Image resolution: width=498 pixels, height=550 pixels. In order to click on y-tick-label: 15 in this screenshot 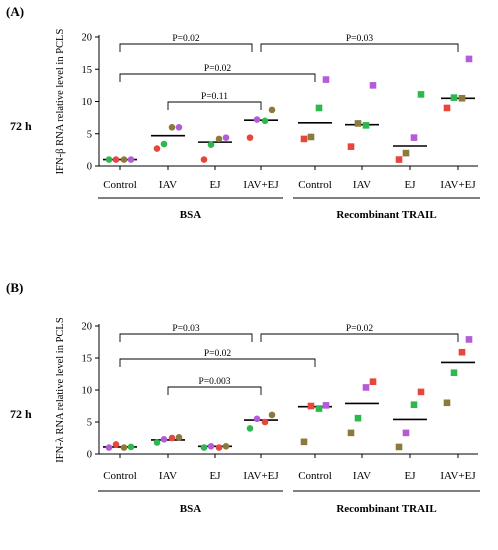, I will do `click(87, 359)`.